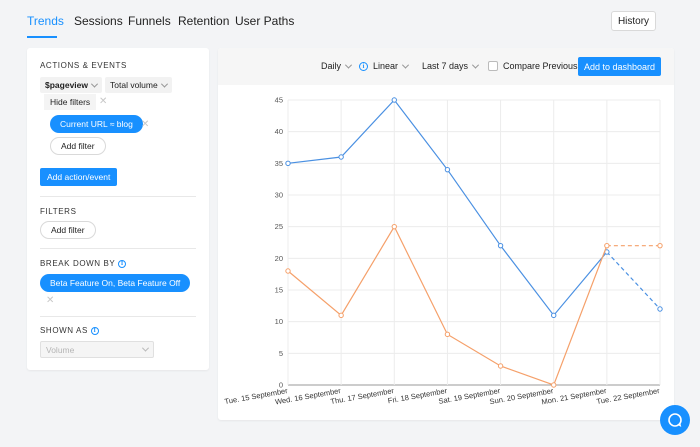 The height and width of the screenshot is (447, 700). I want to click on interval-select: Daily, so click(337, 66).